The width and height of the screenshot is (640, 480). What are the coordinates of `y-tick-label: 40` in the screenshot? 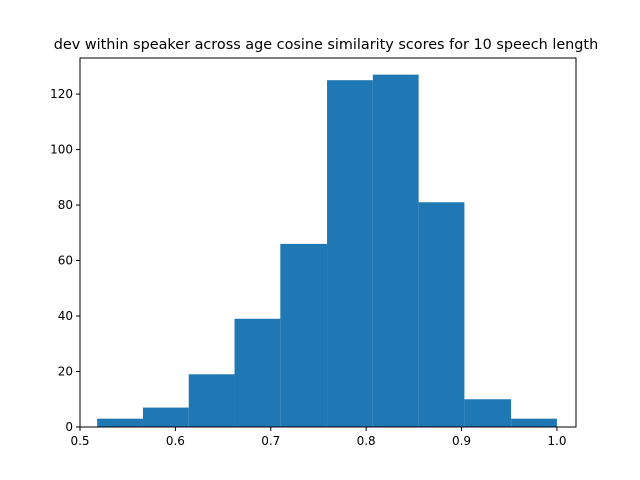 It's located at (65, 316).